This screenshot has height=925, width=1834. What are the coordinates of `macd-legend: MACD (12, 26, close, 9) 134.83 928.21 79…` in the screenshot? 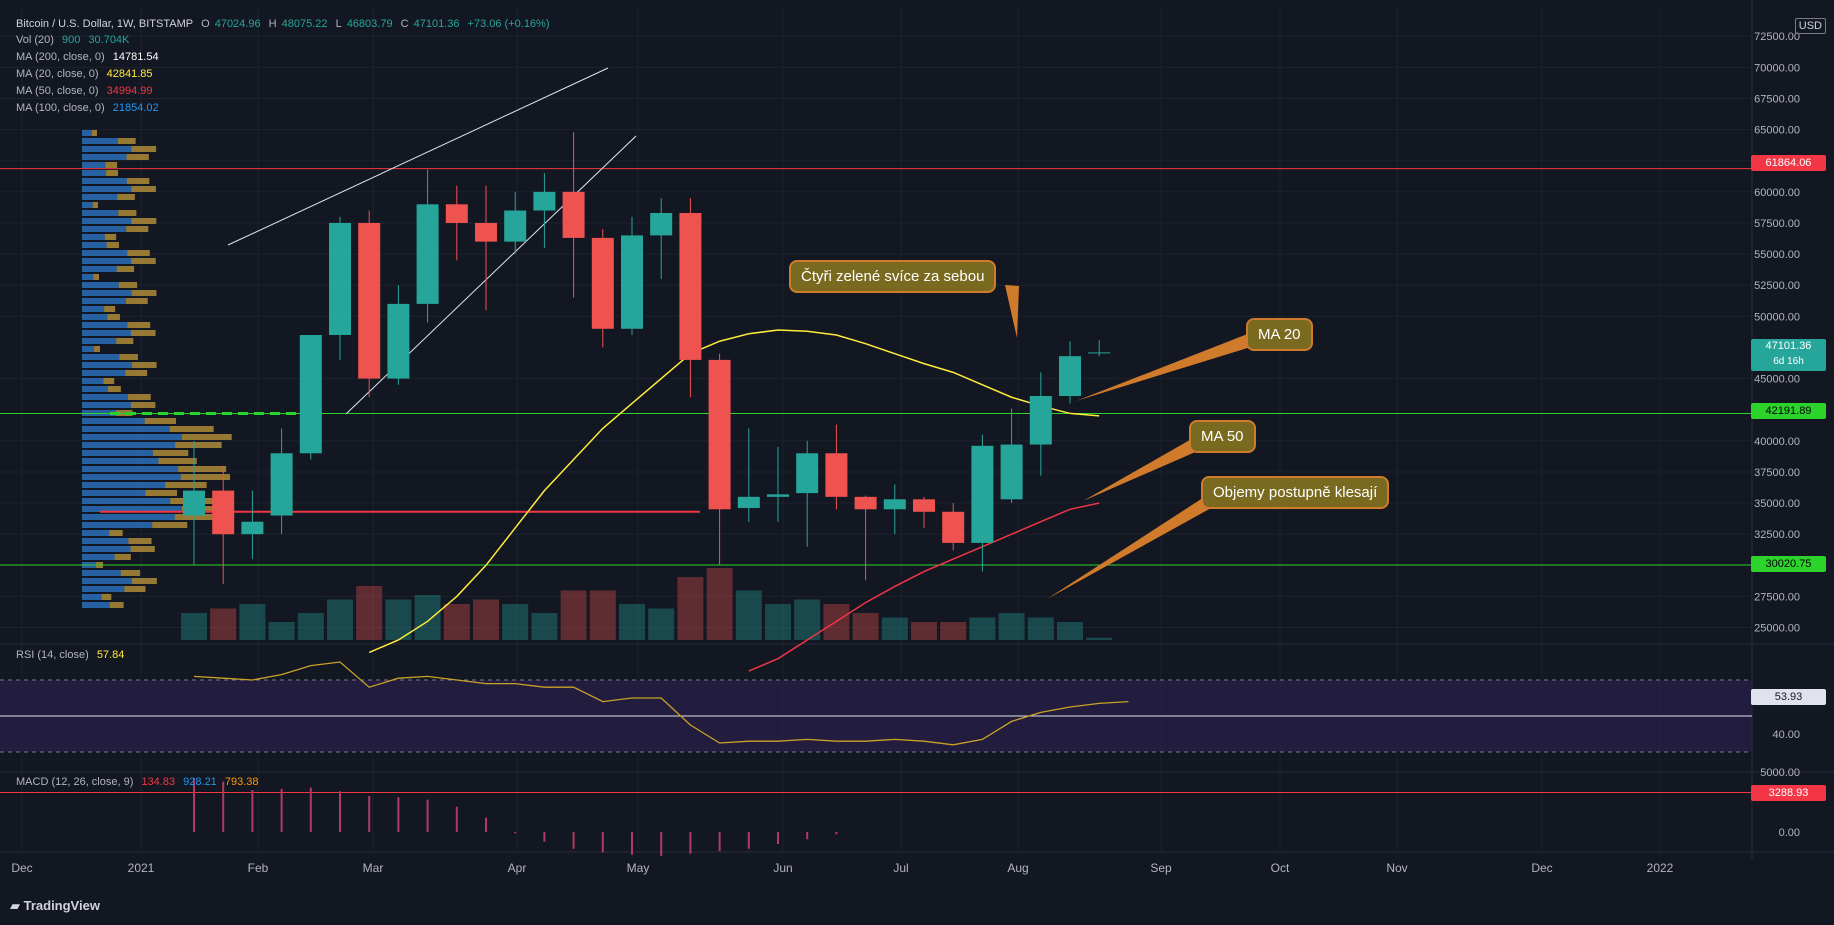 It's located at (137, 782).